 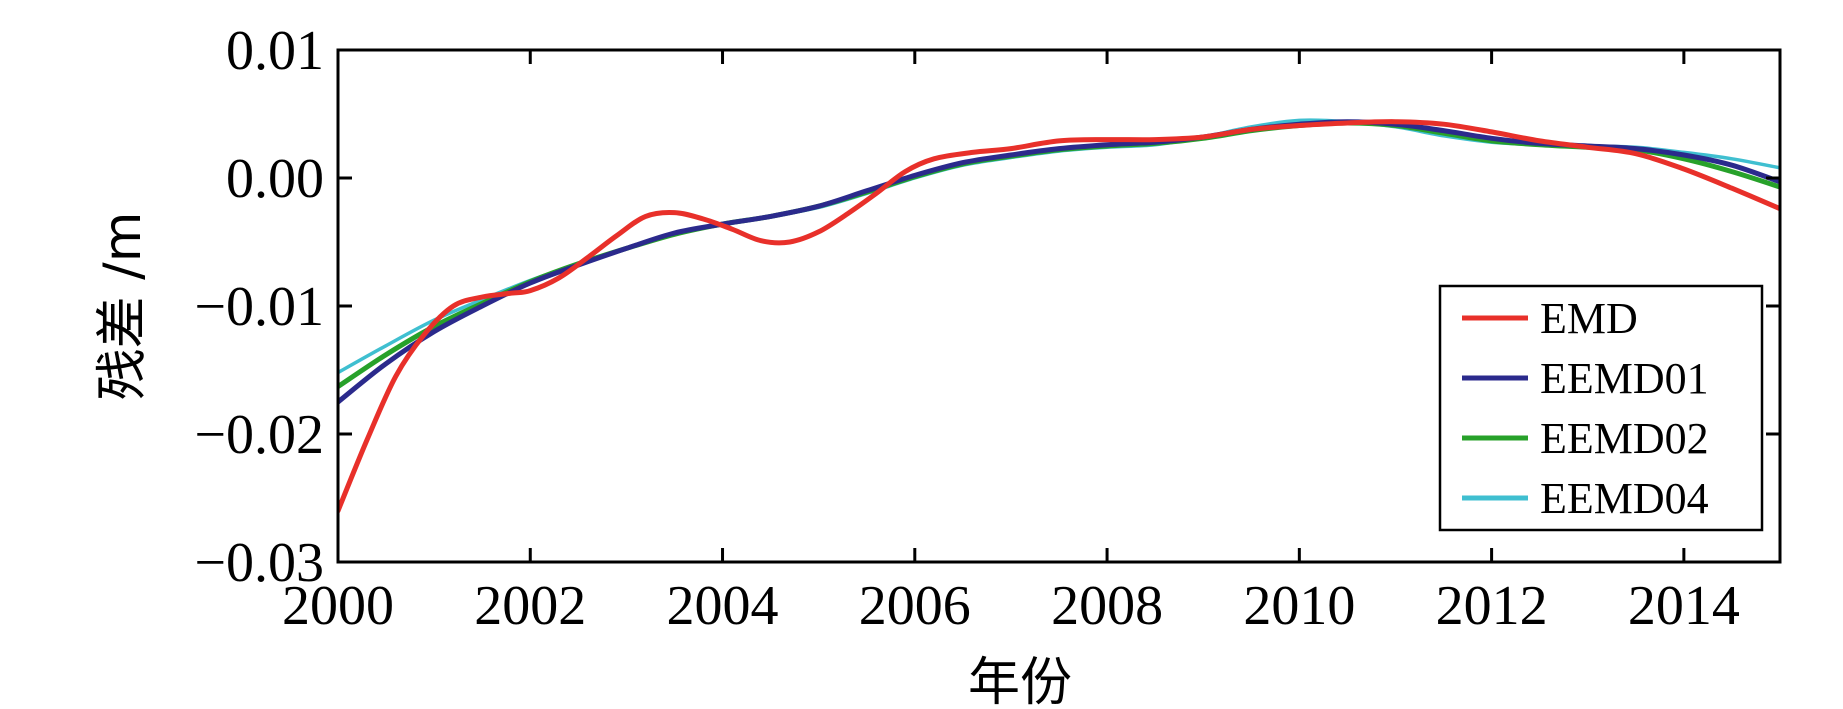 I want to click on x-axis-title: 年份, so click(x=1020, y=681).